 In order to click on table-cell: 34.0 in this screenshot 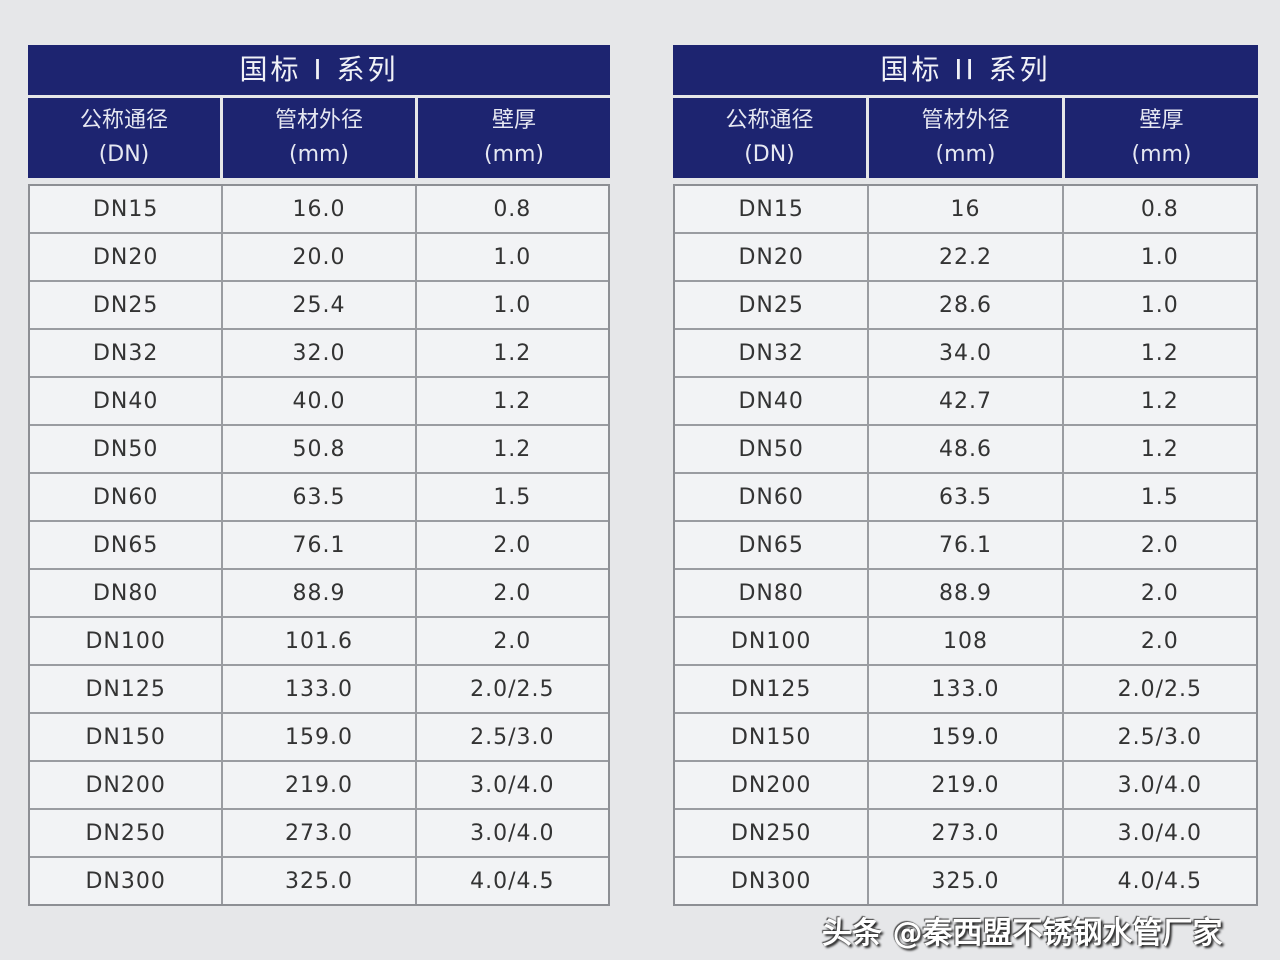, I will do `click(966, 353)`.